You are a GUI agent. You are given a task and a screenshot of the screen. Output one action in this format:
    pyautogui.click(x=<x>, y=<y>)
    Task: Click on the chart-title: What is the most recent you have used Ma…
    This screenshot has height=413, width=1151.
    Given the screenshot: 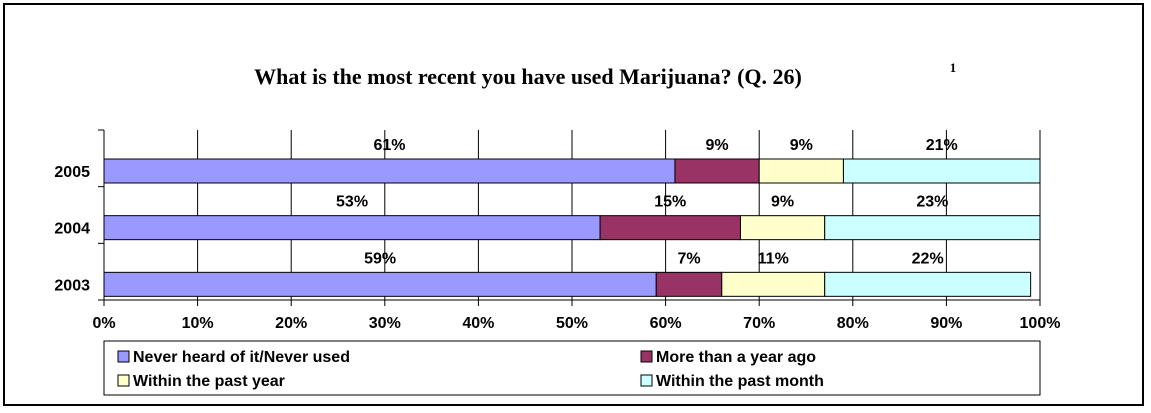 What is the action you would take?
    pyautogui.click(x=528, y=76)
    